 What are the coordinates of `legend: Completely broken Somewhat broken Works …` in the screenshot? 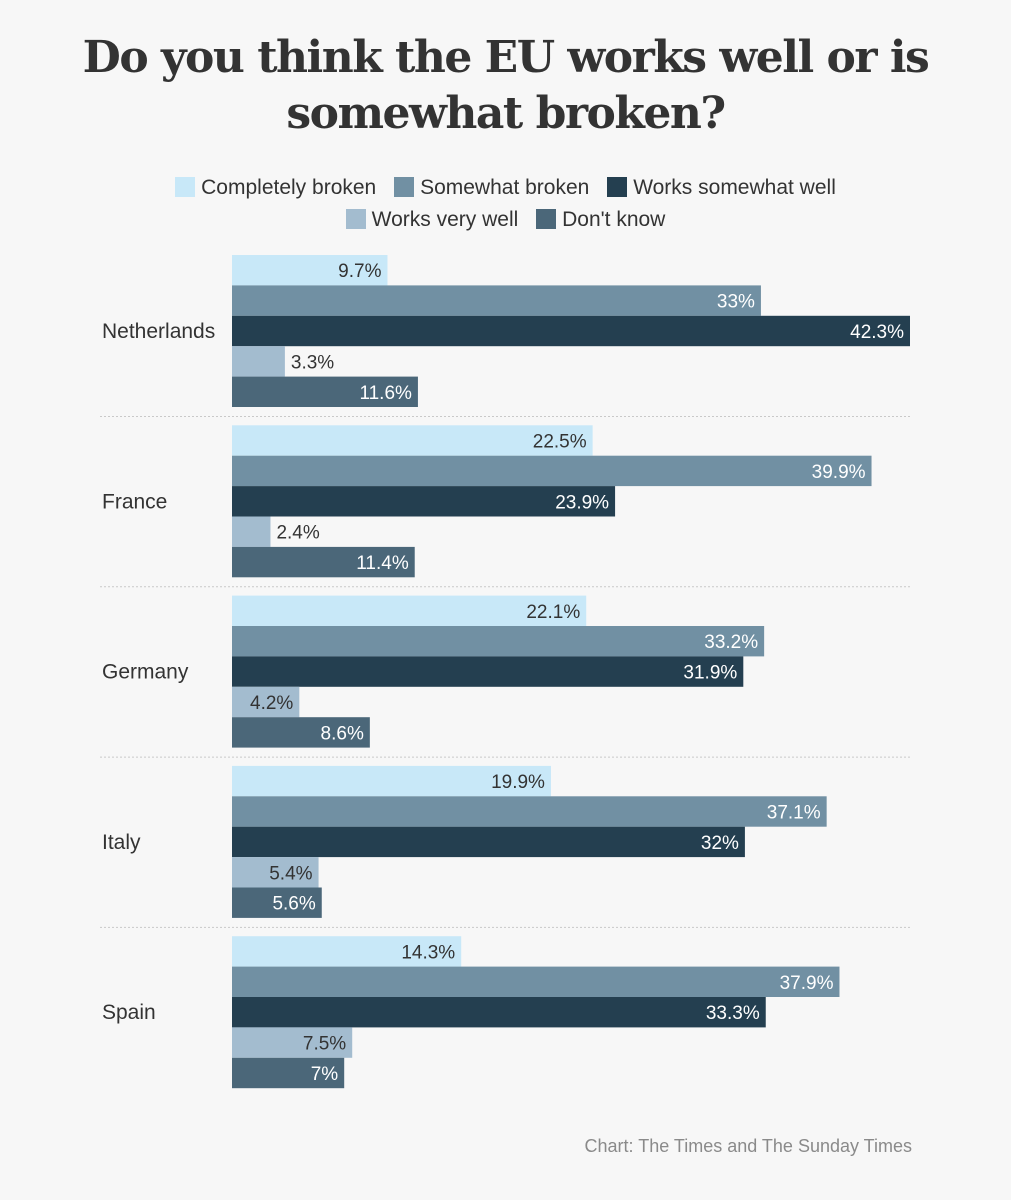 It's located at (505, 204).